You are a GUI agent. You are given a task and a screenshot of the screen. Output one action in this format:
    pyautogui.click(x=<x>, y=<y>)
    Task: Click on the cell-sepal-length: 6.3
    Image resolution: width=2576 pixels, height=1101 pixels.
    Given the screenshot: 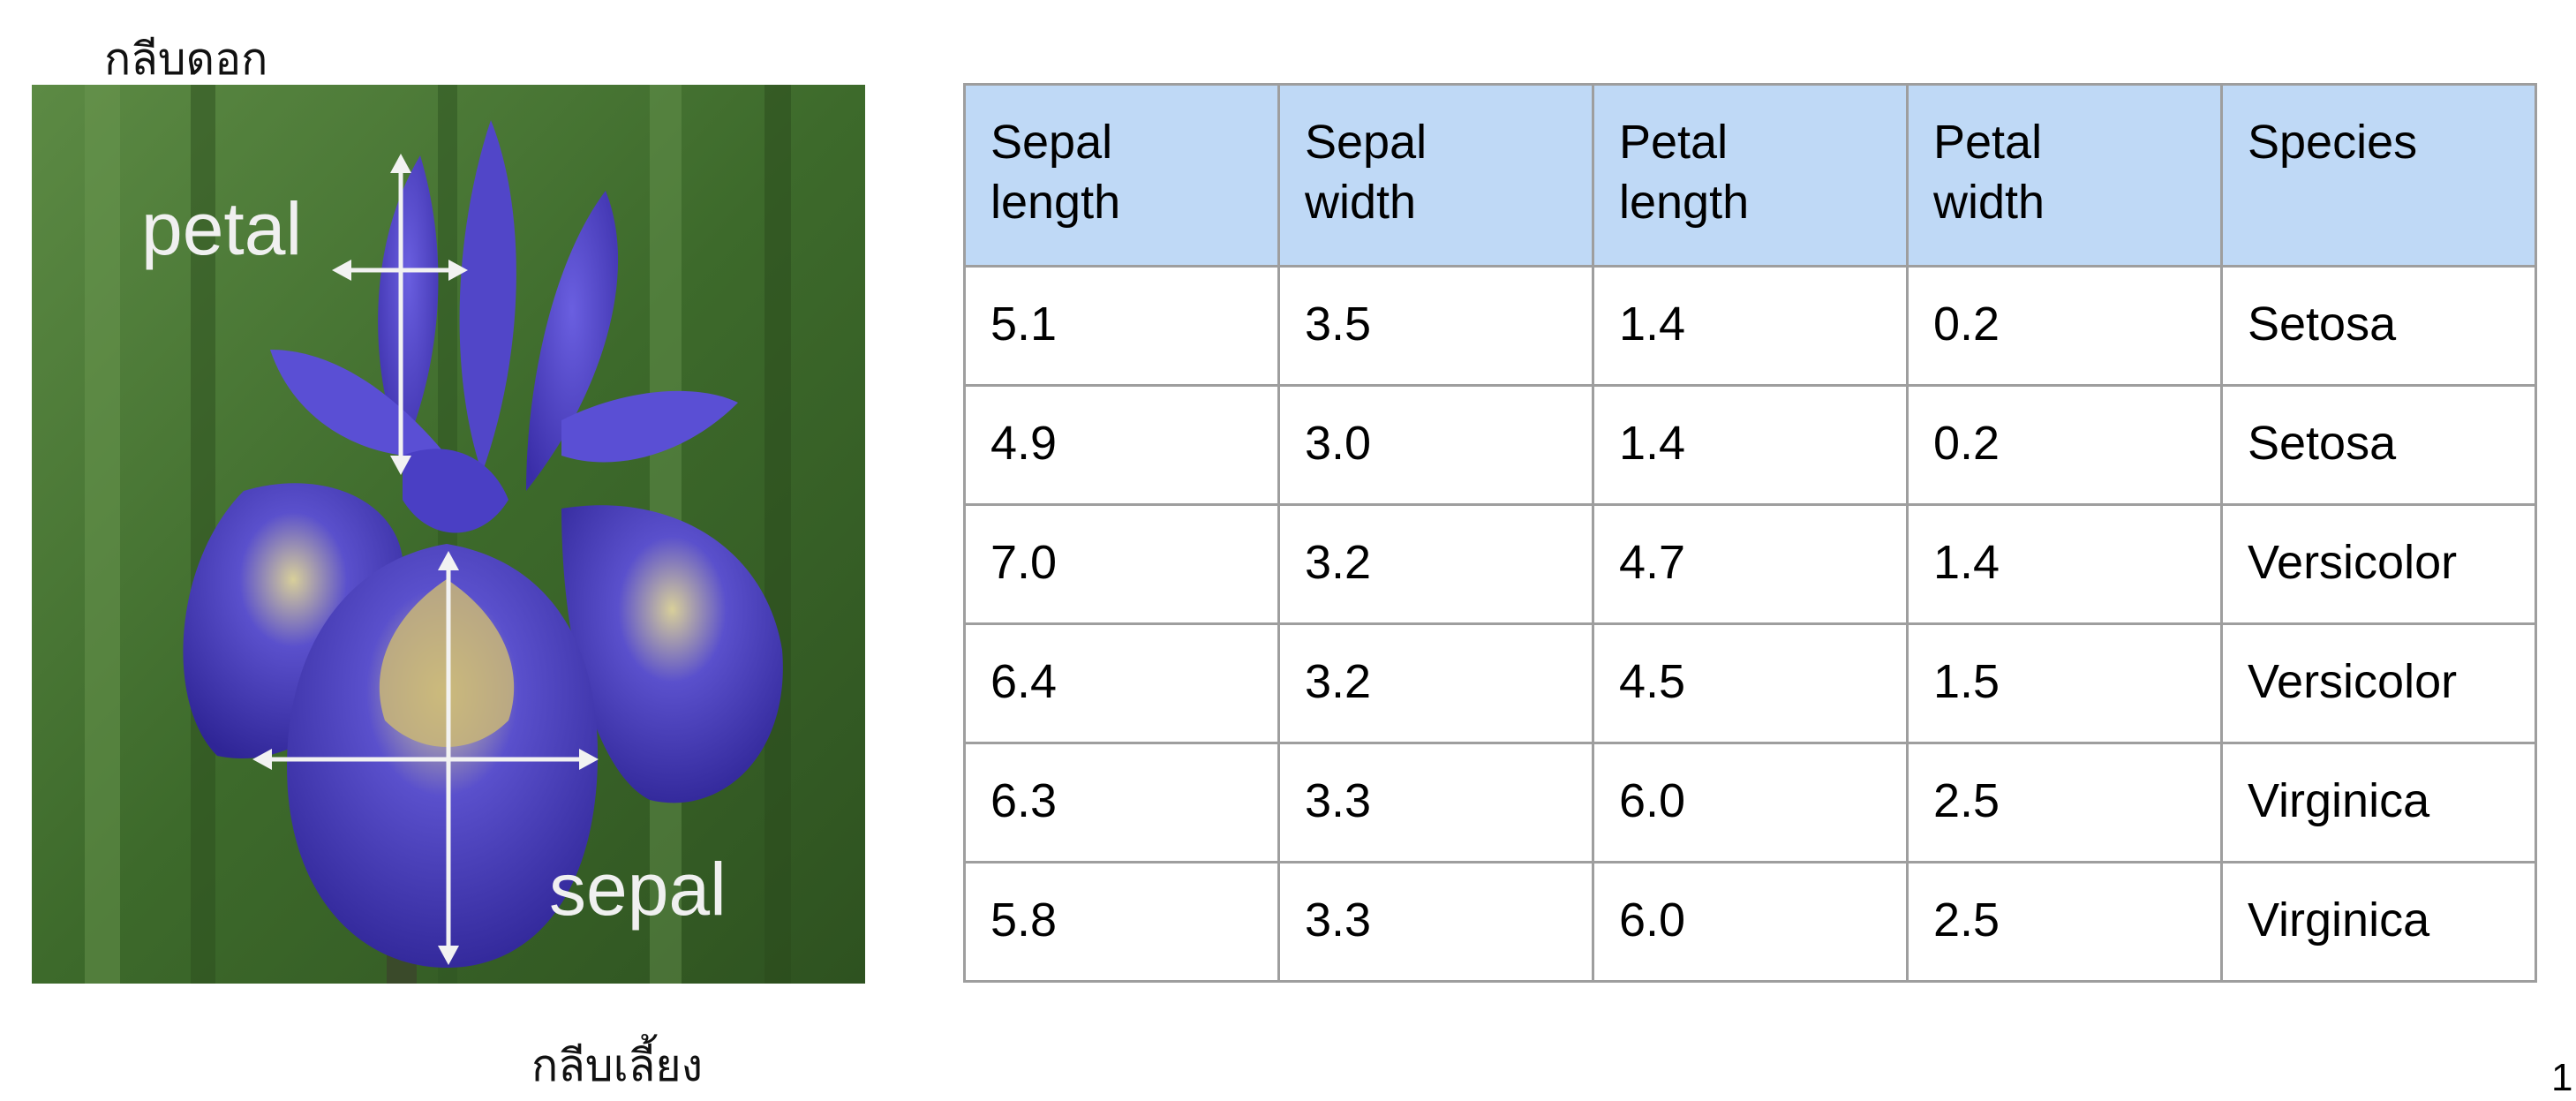 What is the action you would take?
    pyautogui.click(x=1122, y=802)
    